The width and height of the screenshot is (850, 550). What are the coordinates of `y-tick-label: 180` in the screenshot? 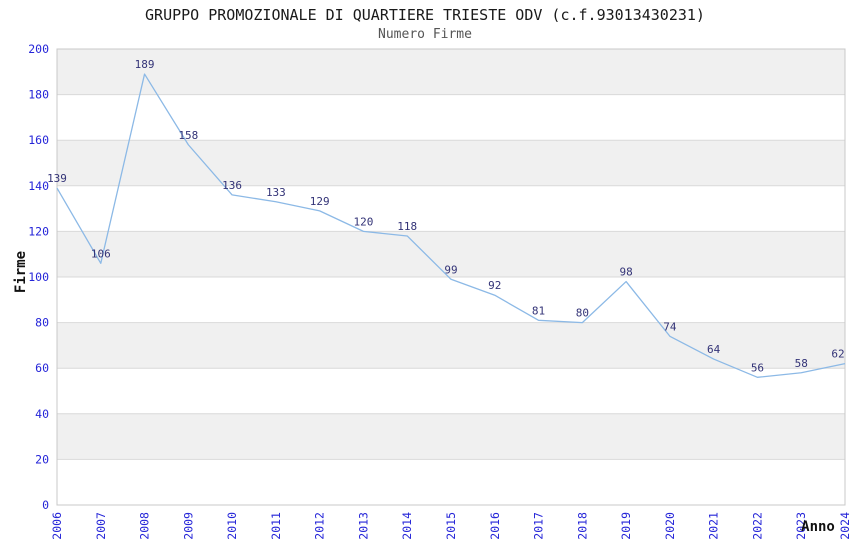 It's located at (38, 95).